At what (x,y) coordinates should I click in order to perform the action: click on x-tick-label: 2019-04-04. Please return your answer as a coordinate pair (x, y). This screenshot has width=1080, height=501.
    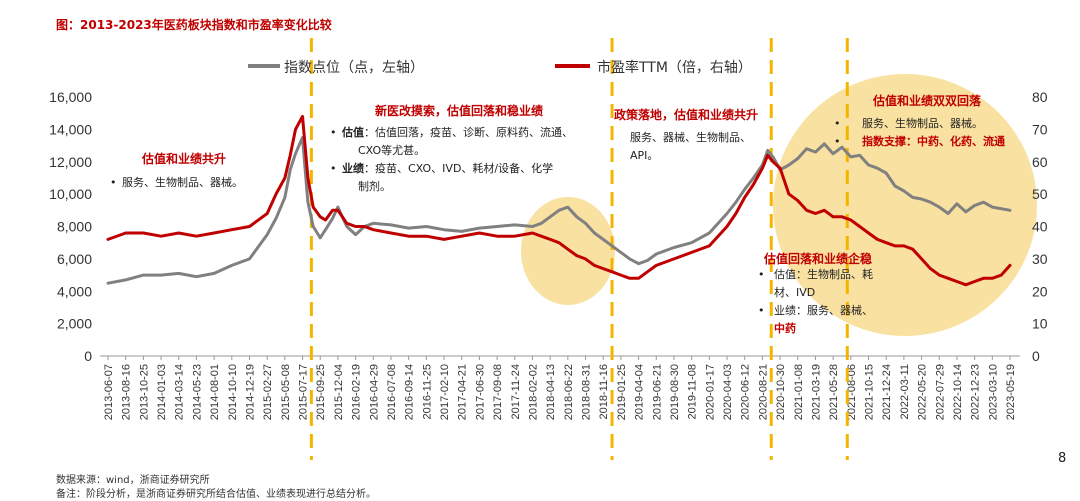
    Looking at the image, I should click on (640, 392).